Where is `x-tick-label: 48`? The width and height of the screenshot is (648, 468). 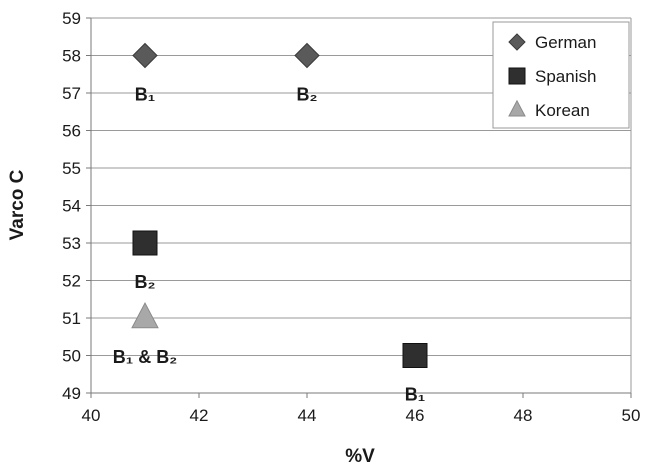
x-tick-label: 48 is located at coordinates (523, 415).